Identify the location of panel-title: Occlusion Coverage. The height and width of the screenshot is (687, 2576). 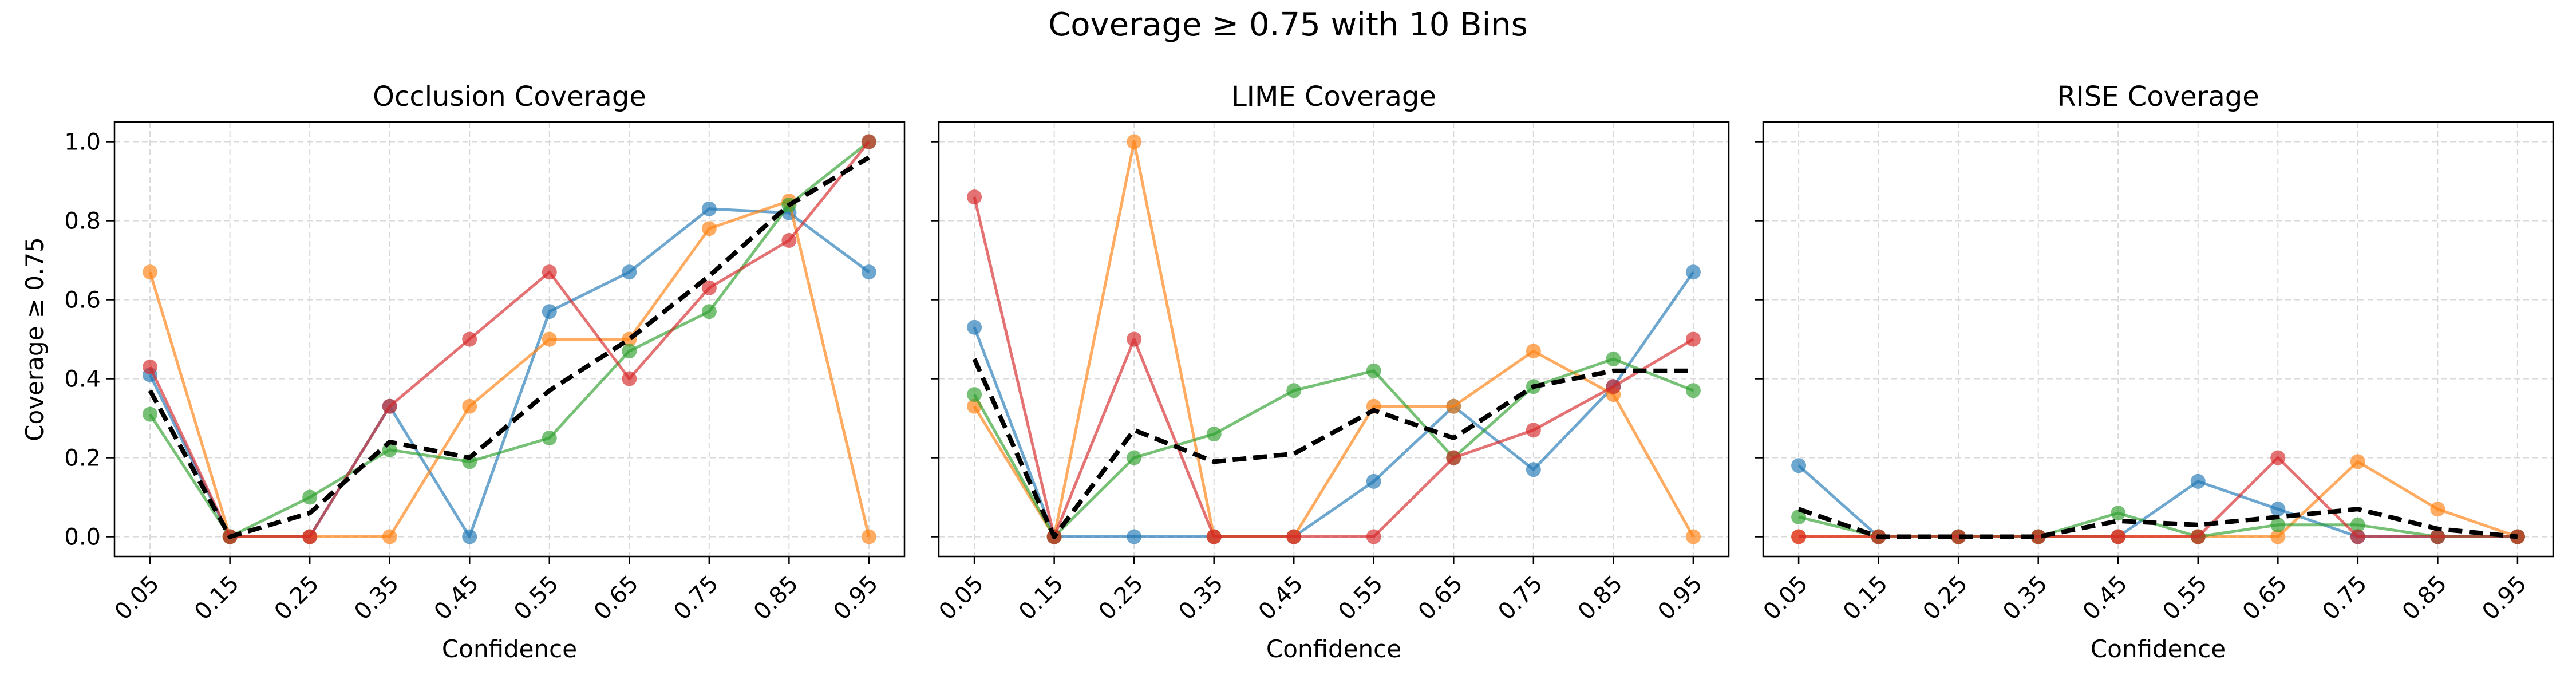
(509, 97).